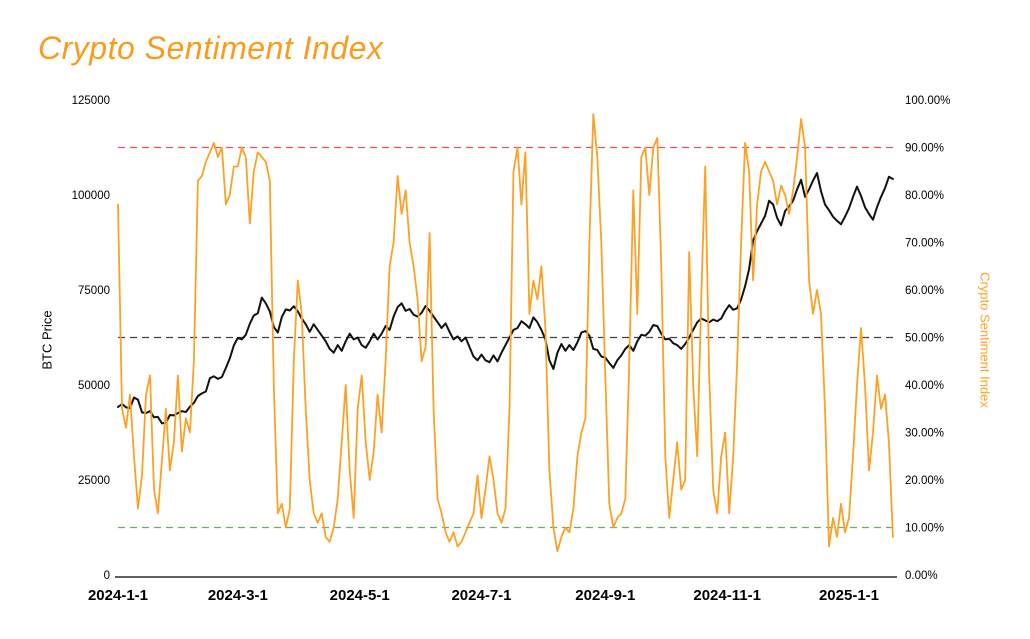 The width and height of the screenshot is (1030, 639). Describe the element at coordinates (924, 149) in the screenshot. I see `right-axis-tick-label: 90.00%` at that location.